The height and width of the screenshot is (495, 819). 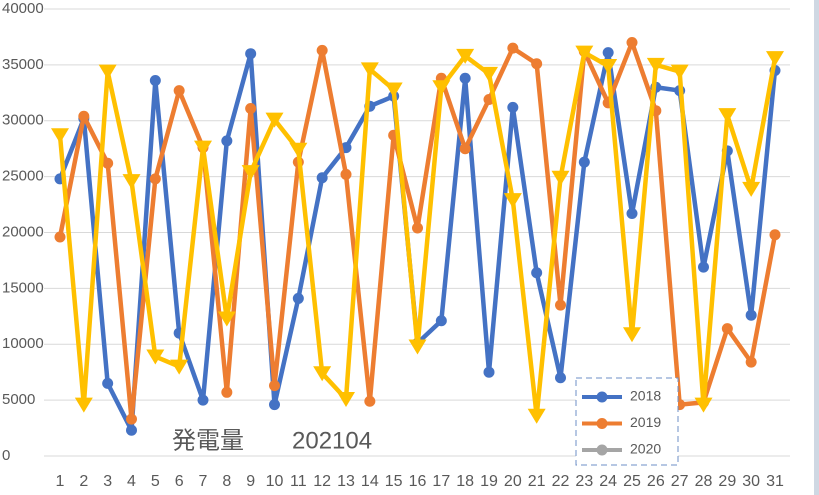 I want to click on x-tick-label: 17, so click(x=441, y=481).